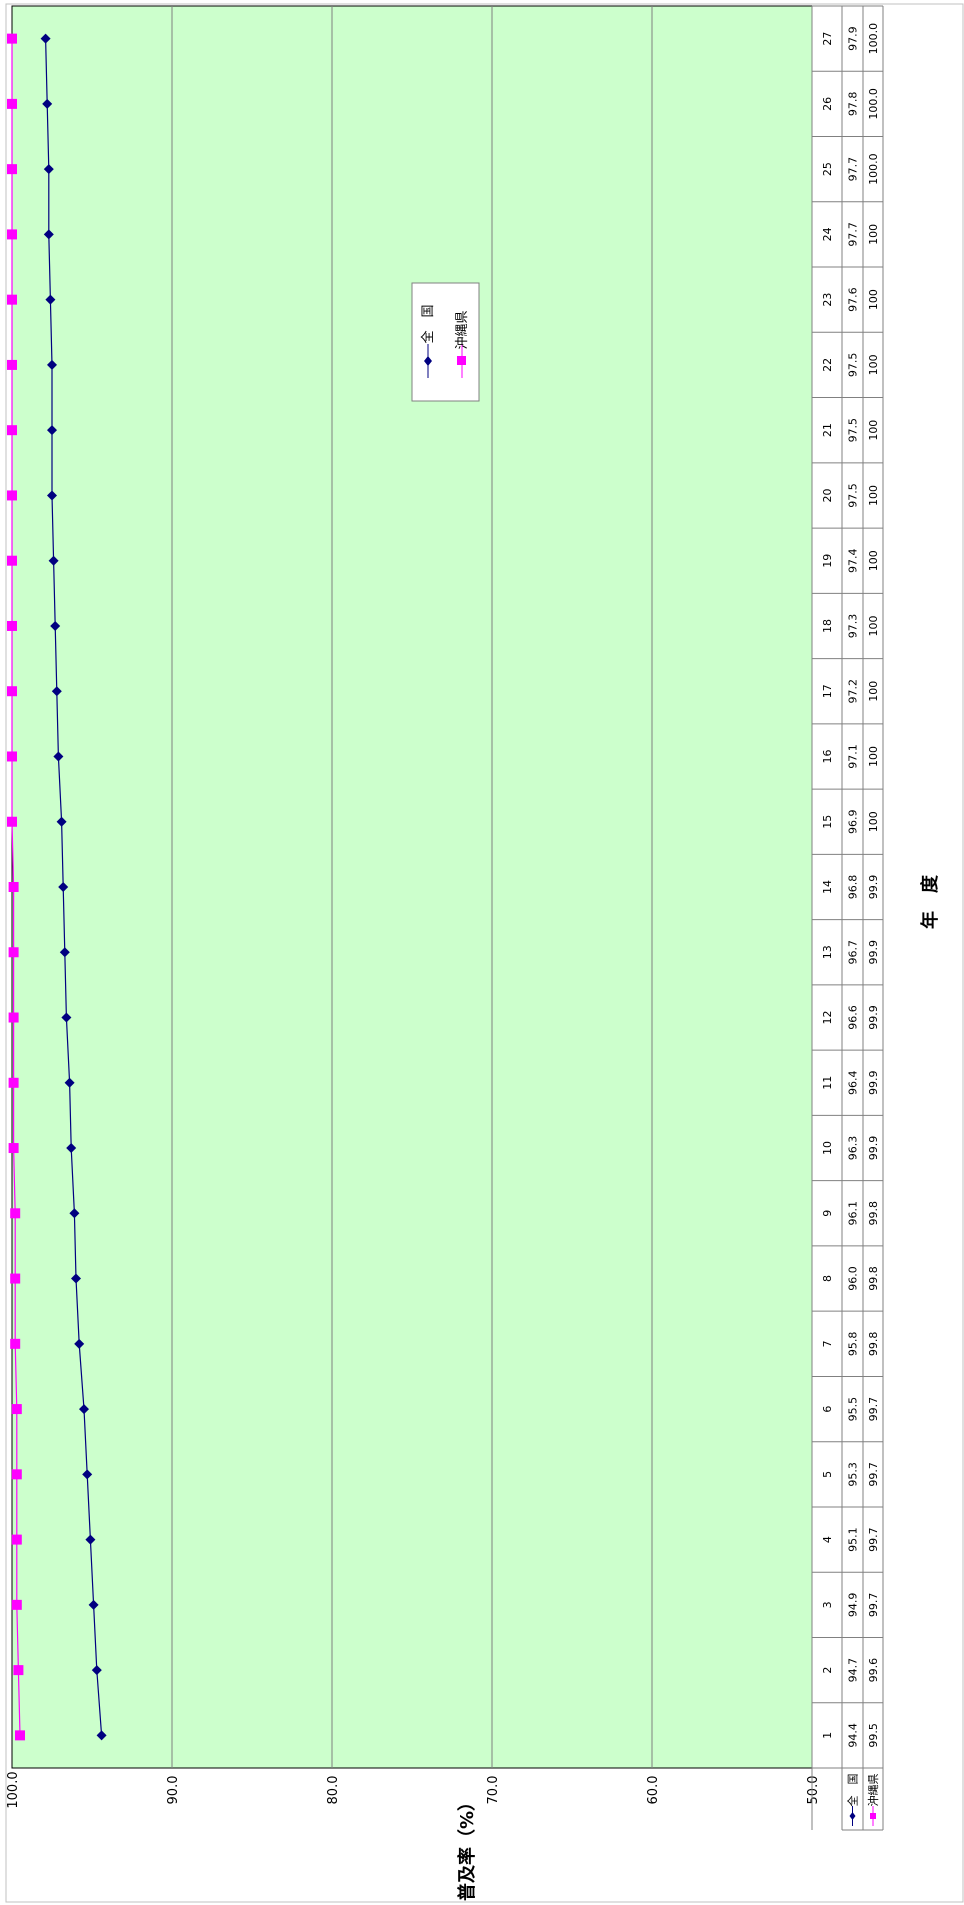 Image resolution: width=964 pixels, height=1905 pixels. What do you see at coordinates (853, 821) in the screenshot?
I see `table-value: 96.9` at bounding box center [853, 821].